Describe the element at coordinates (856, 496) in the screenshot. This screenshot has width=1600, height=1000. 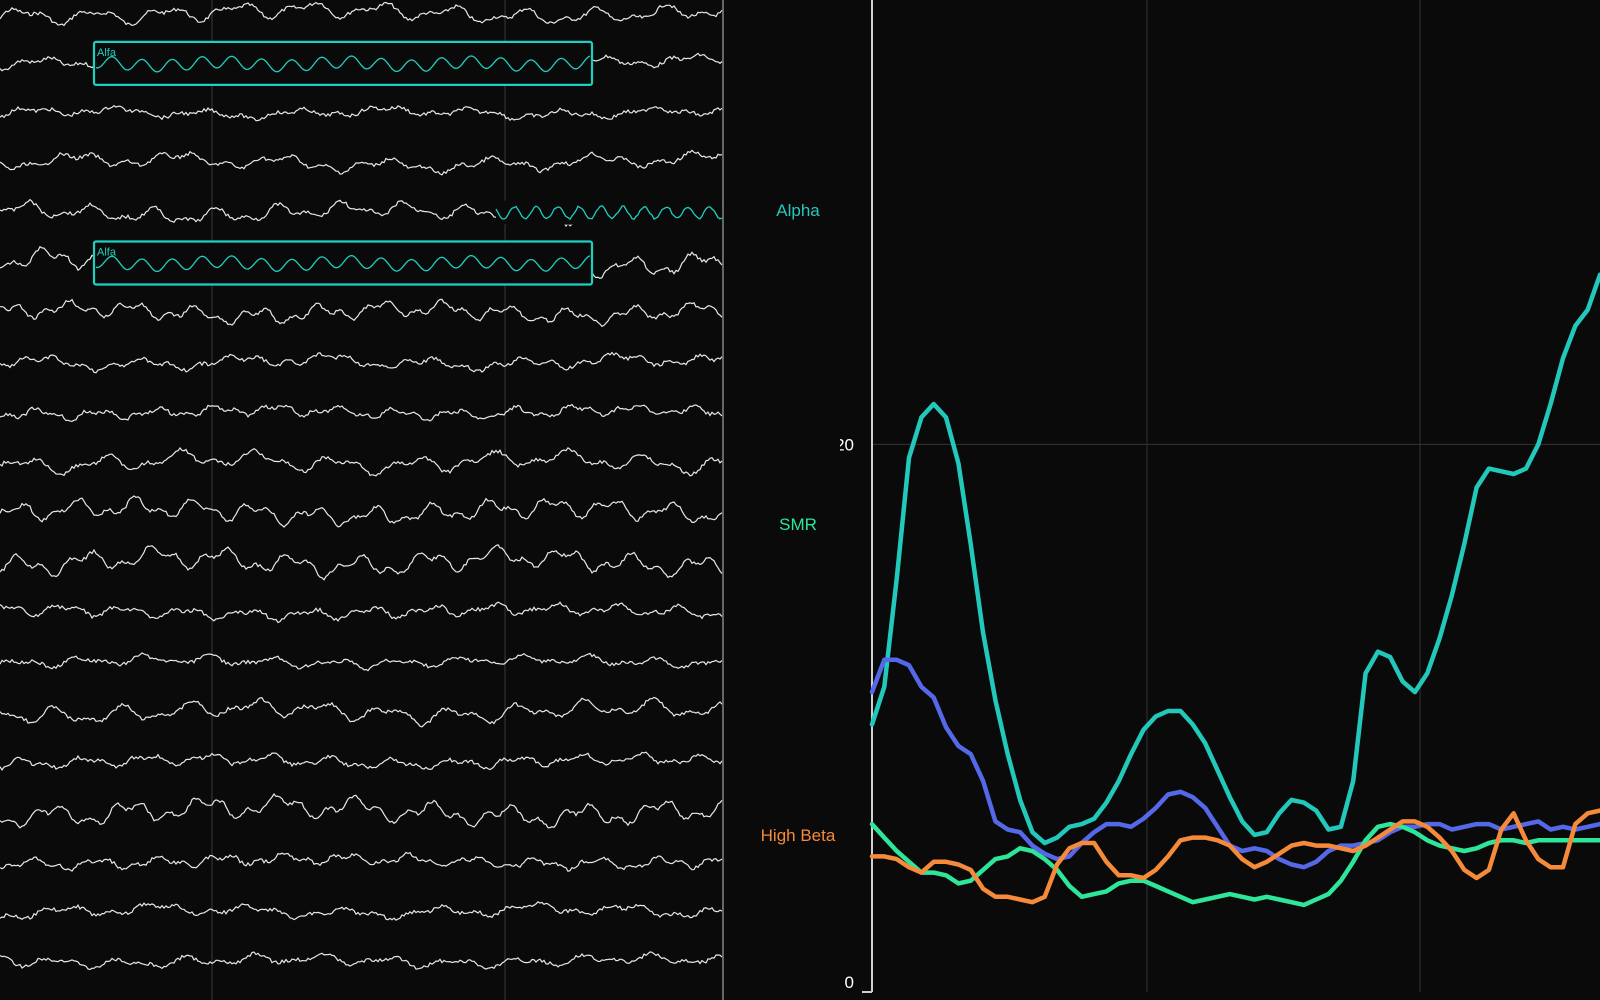
I see `y-axis: 0 20` at that location.